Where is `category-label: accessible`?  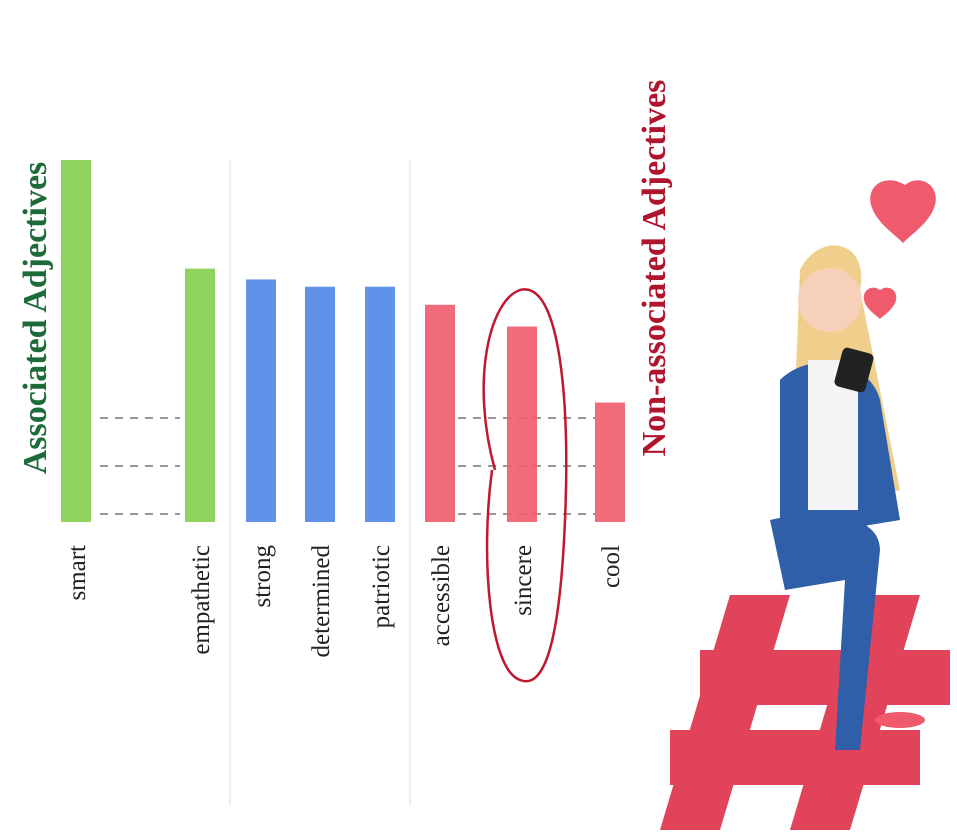
category-label: accessible is located at coordinates (441, 595).